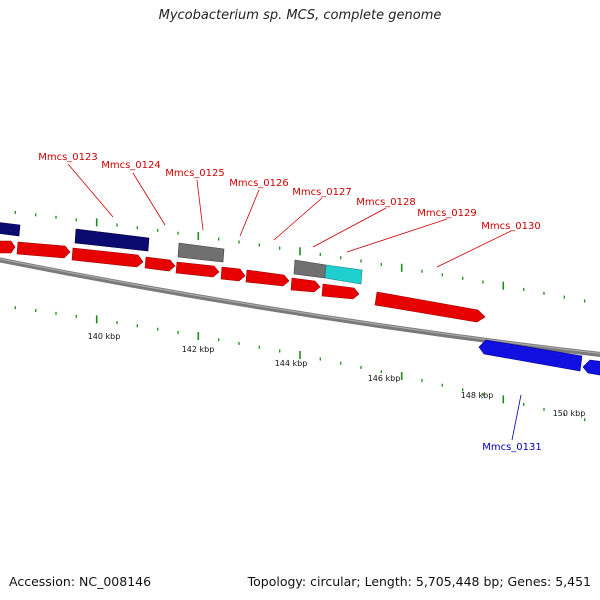  I want to click on gene-label: Mmcs_0127, so click(322, 192).